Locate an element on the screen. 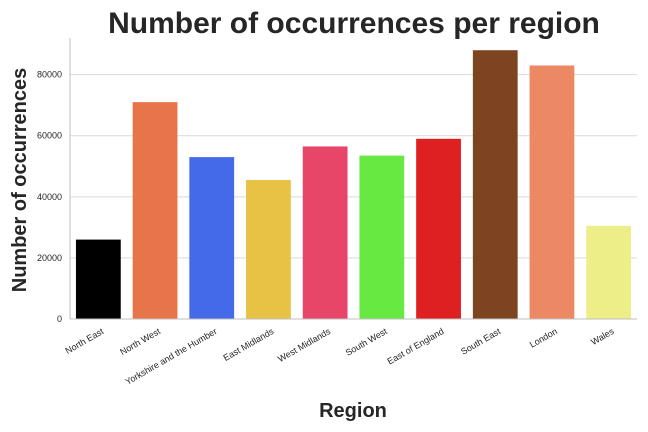 This screenshot has width=648, height=432. y-tick-label: 40000 is located at coordinates (49, 197).